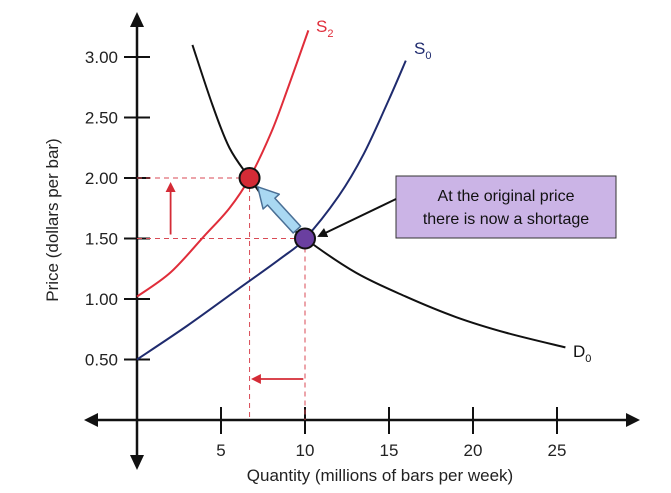  I want to click on x-tick-label: 10, so click(305, 450).